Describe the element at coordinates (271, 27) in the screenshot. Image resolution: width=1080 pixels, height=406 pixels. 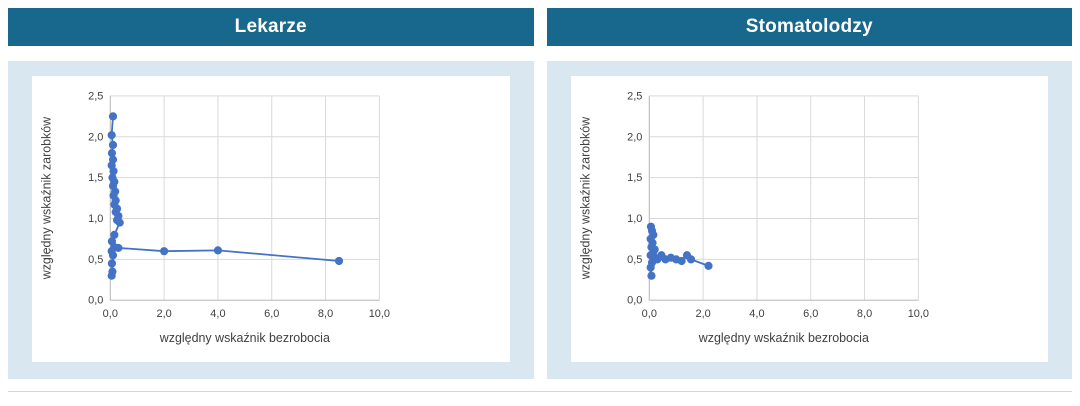
I see `panel-title-lekarze: Lekarze` at that location.